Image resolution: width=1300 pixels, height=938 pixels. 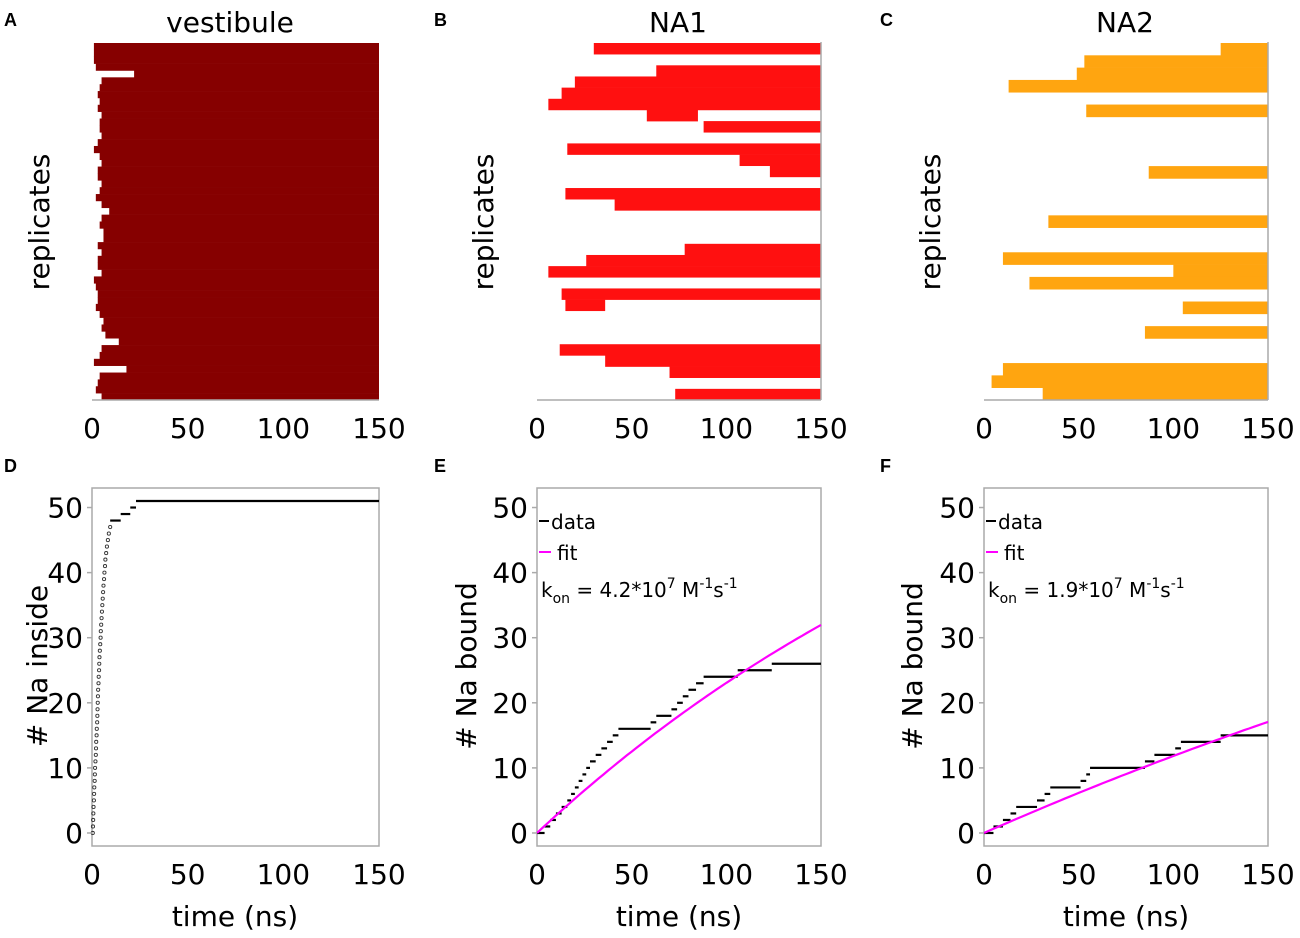 What do you see at coordinates (188, 874) in the screenshot?
I see `panel-d-xtick-label: 50` at bounding box center [188, 874].